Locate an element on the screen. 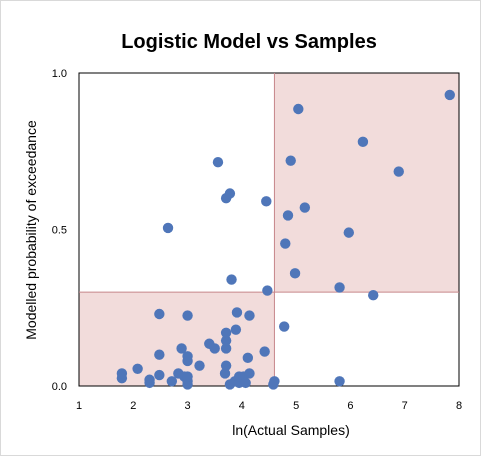  y-axis-ticks: 0.0 0.5 1.0 is located at coordinates (59, 230).